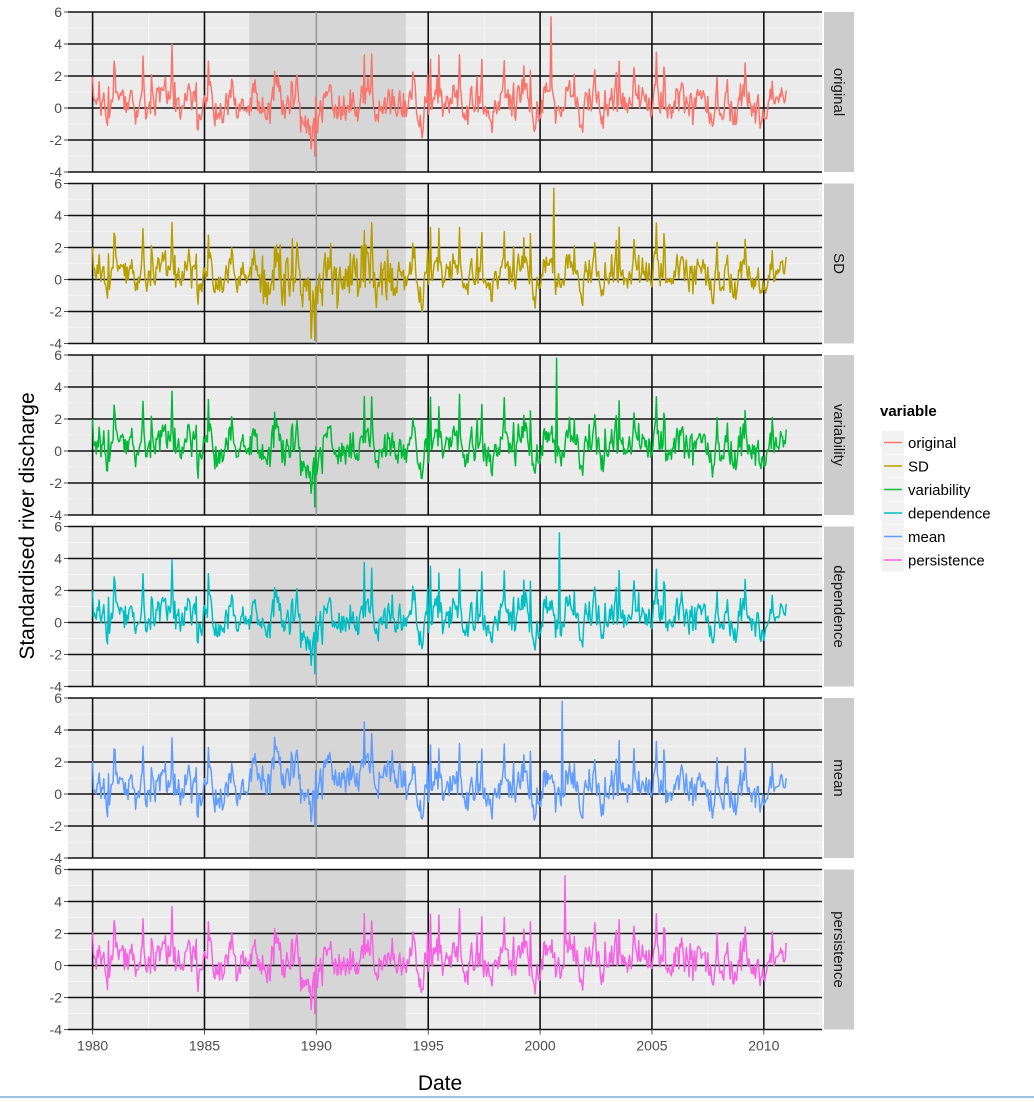 This screenshot has width=1034, height=1102. Describe the element at coordinates (908, 411) in the screenshot. I see `legend-title: variable` at that location.